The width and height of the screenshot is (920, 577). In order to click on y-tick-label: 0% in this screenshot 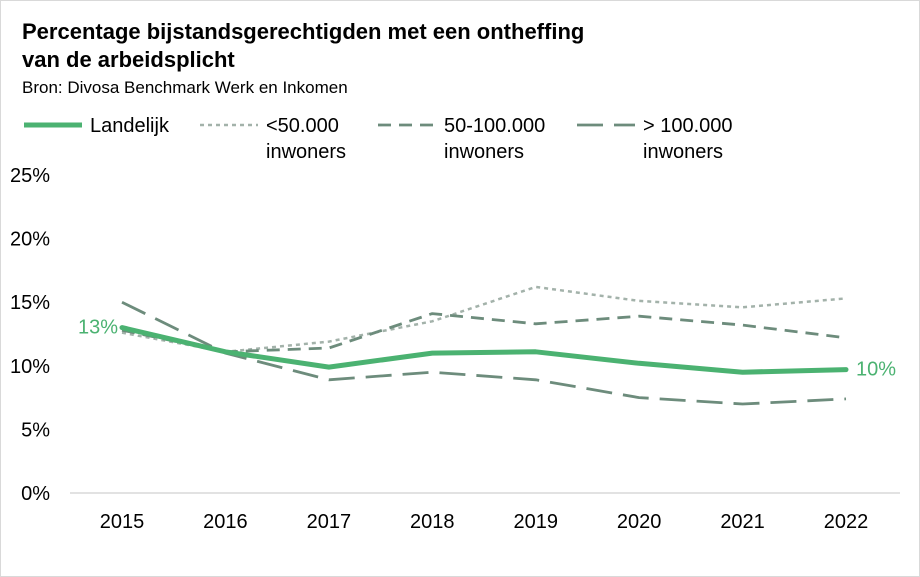, I will do `click(35, 494)`.